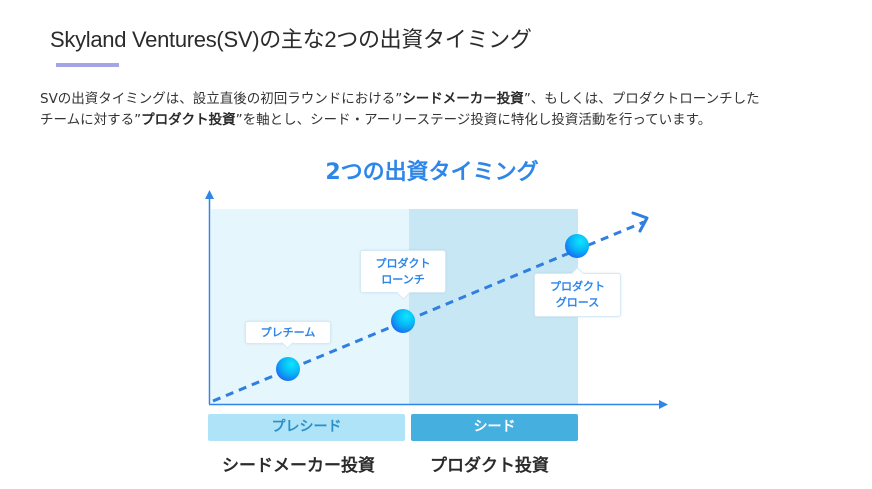  I want to click on stage-band-seed: シード, so click(494, 427).